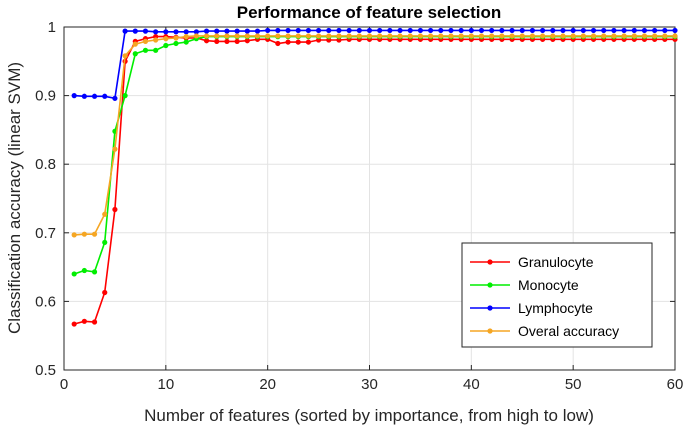  Describe the element at coordinates (490, 308) in the screenshot. I see `legend-marker-lymphocyte` at that location.